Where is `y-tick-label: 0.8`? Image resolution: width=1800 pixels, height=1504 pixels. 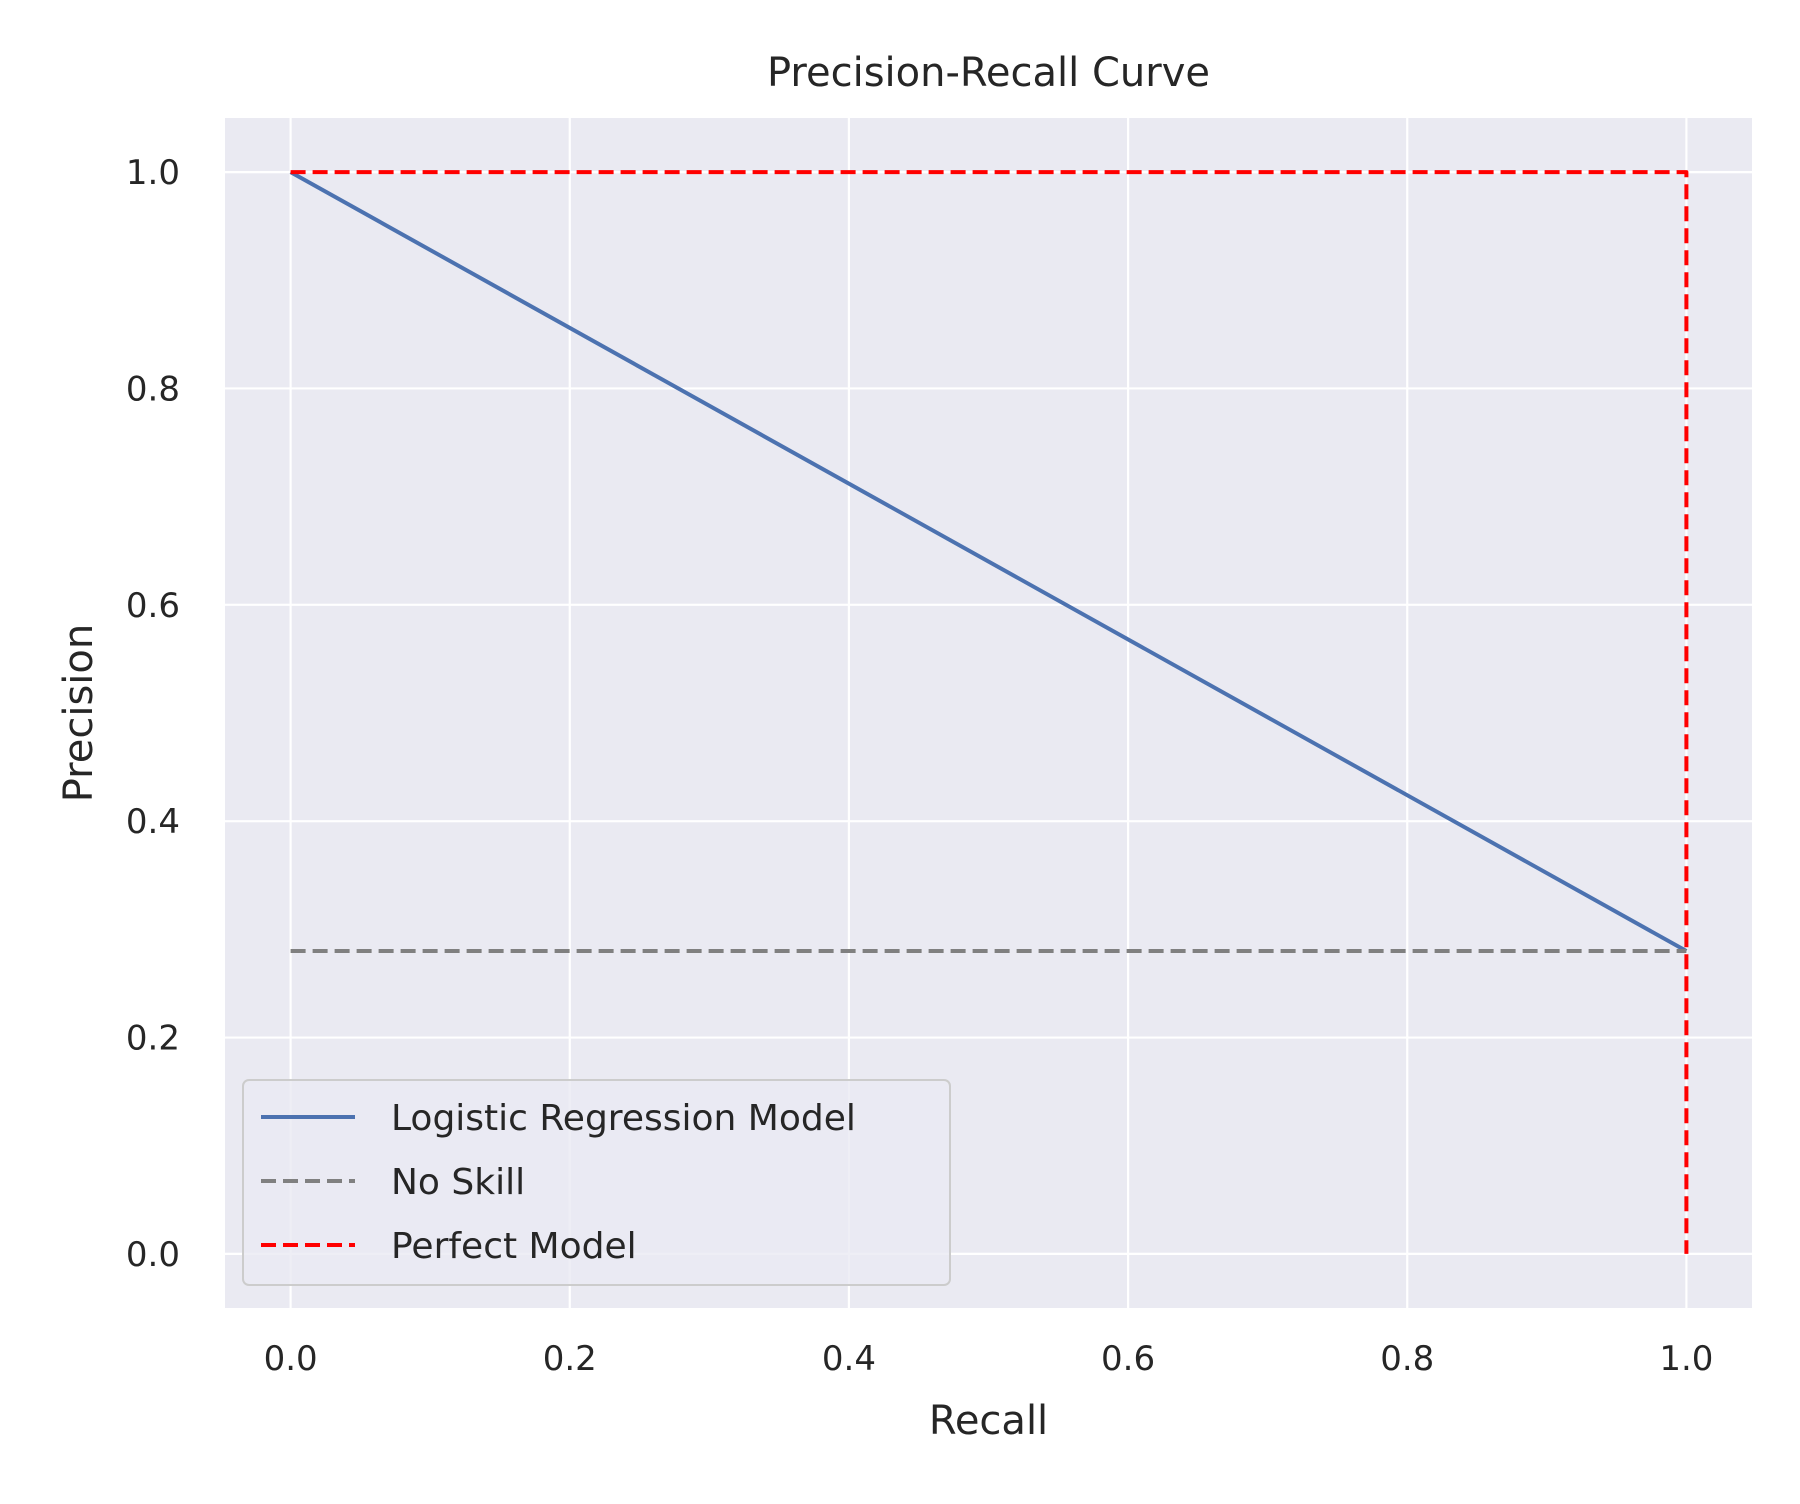
y-tick-label: 0.8 is located at coordinates (153, 389).